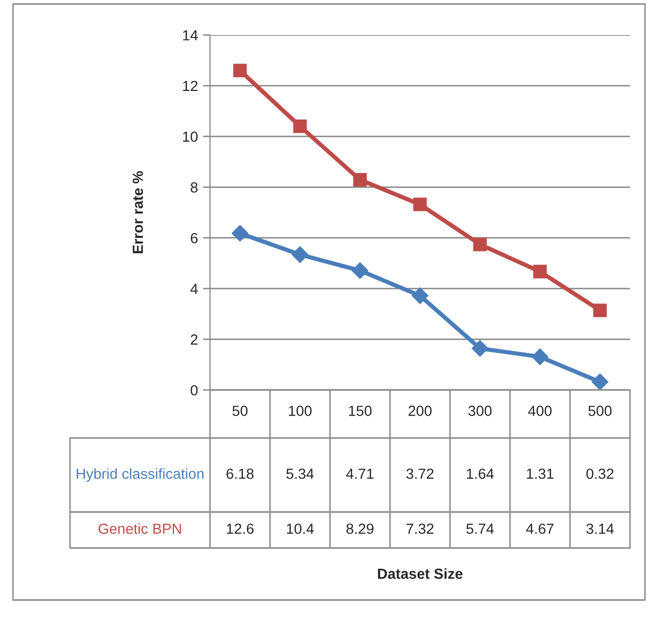 Image resolution: width=662 pixels, height=627 pixels. What do you see at coordinates (540, 529) in the screenshot?
I see `data-label: 4.67` at bounding box center [540, 529].